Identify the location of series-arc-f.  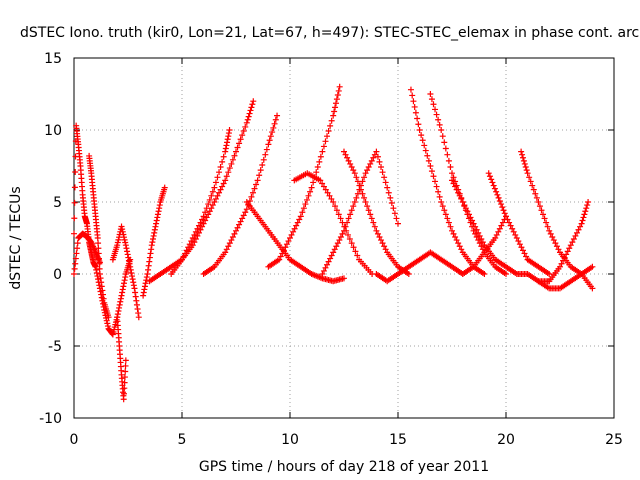
(125, 272).